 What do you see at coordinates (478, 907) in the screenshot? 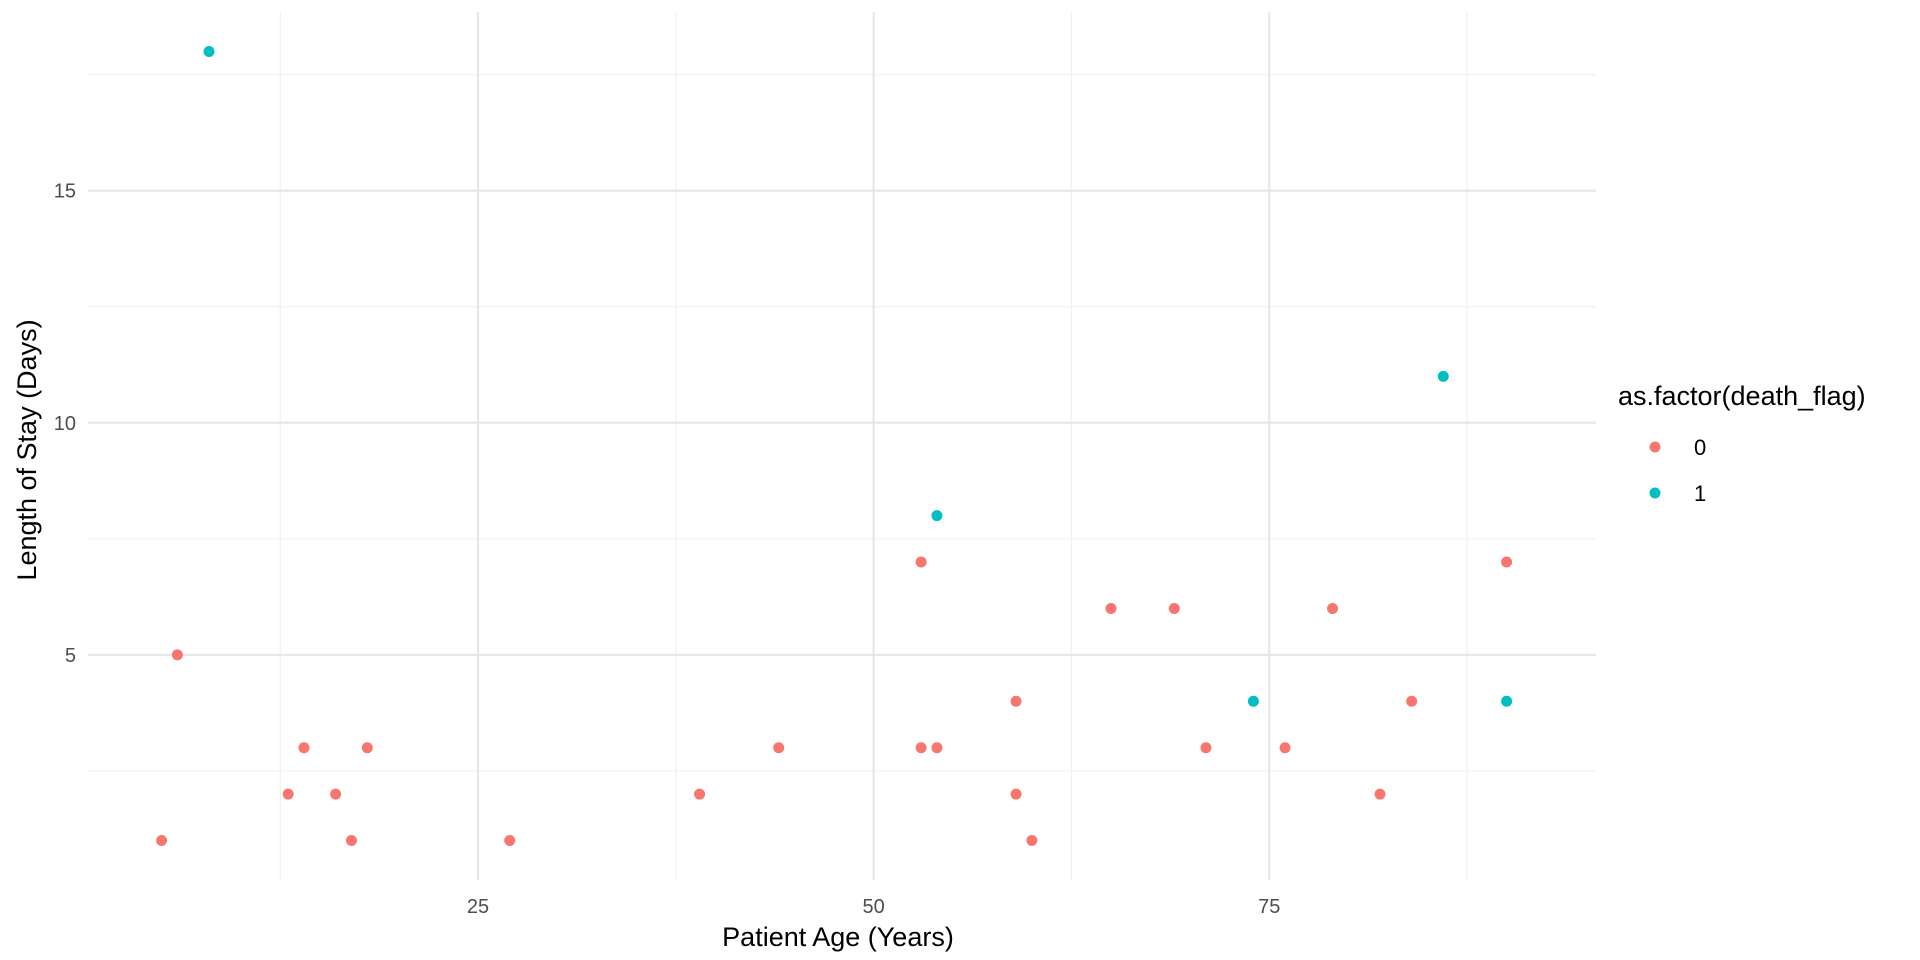
I see `x-tick-label: 25` at bounding box center [478, 907].